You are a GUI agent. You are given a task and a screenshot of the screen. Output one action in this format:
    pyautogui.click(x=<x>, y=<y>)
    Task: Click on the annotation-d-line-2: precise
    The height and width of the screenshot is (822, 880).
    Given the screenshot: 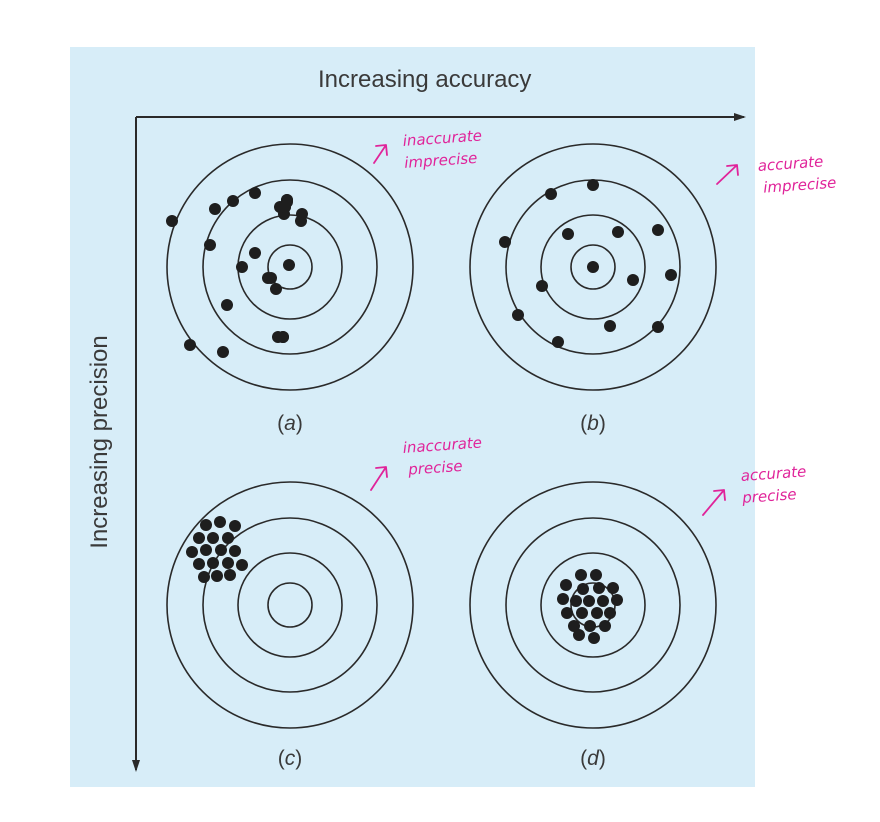 What is the action you would take?
    pyautogui.click(x=769, y=496)
    